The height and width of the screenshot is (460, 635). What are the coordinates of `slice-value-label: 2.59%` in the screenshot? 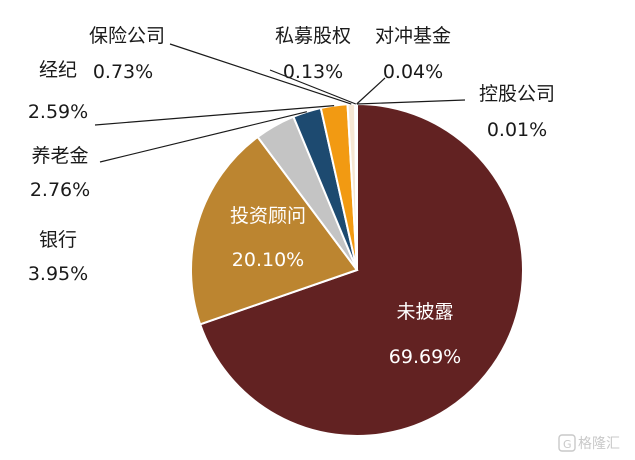 It's located at (58, 112).